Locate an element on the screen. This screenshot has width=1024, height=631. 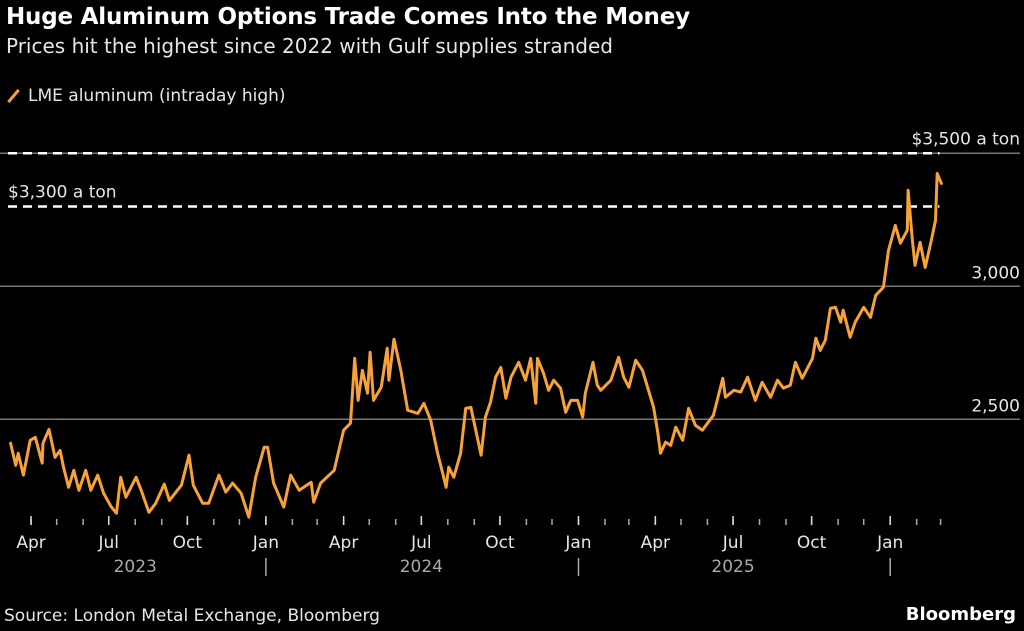
reference-label: $3,500 a ton is located at coordinates (965, 139).